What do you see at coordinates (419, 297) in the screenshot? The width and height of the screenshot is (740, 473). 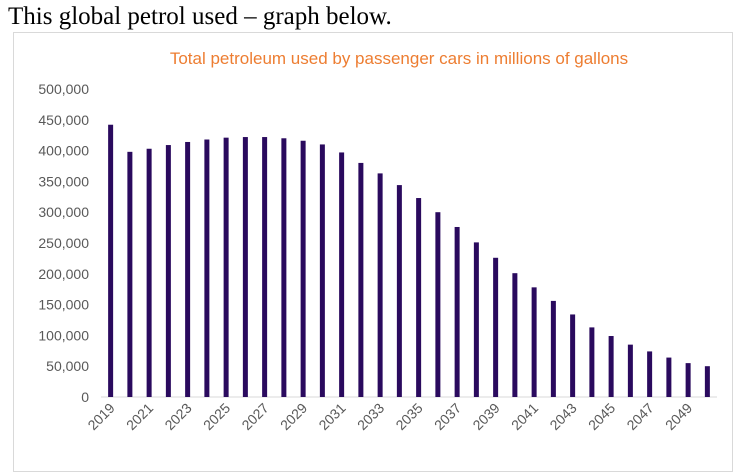 I see `bar-2035` at bounding box center [419, 297].